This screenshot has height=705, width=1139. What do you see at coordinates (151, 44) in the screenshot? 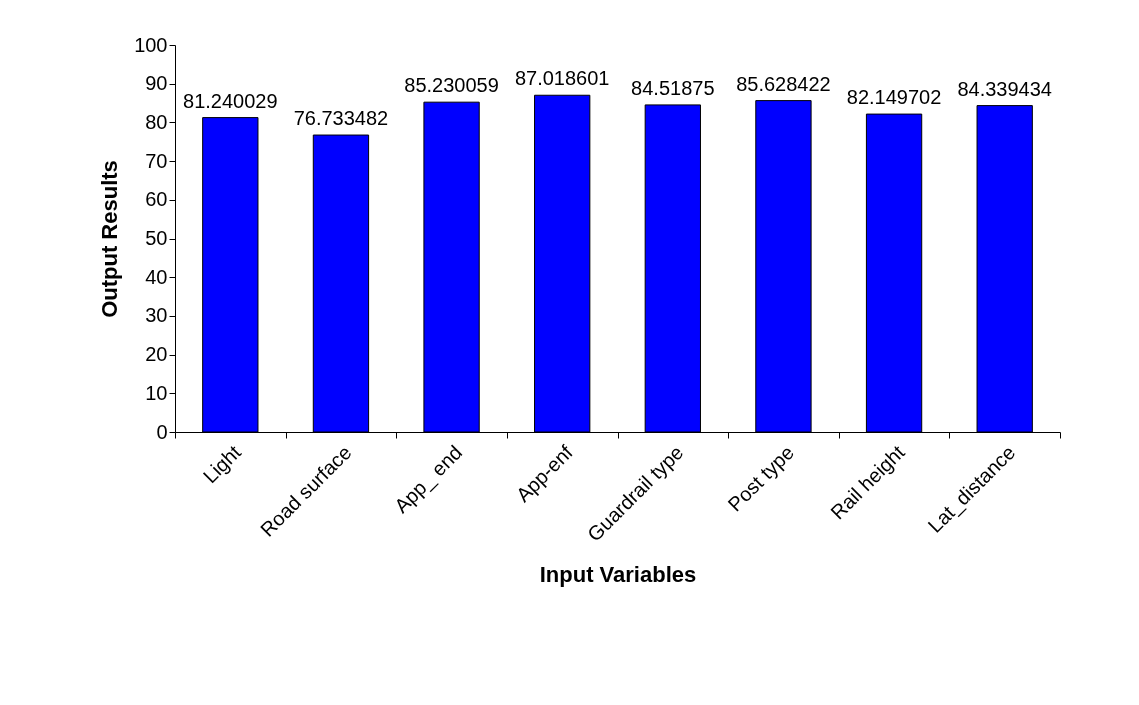
I see `y-tick-label: 100` at bounding box center [151, 44].